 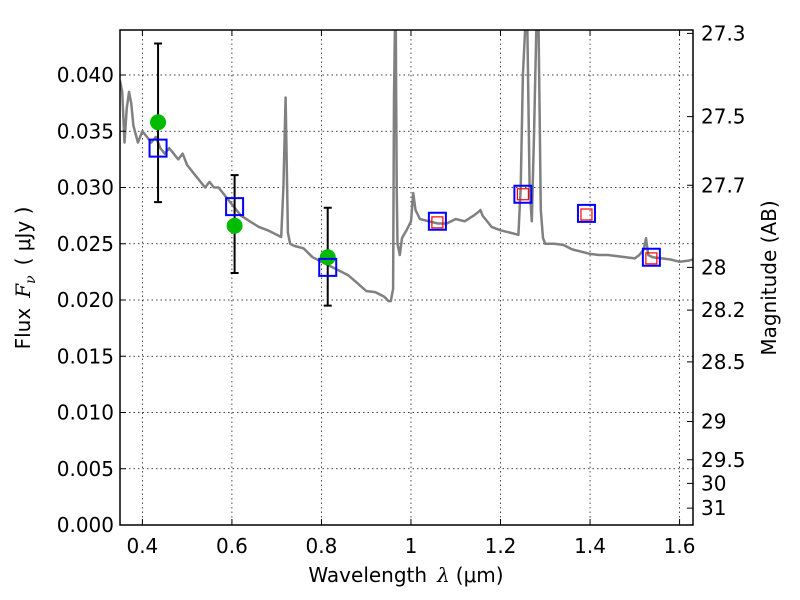 What do you see at coordinates (723, 460) in the screenshot?
I see `y2-tick-label: 29.5` at bounding box center [723, 460].